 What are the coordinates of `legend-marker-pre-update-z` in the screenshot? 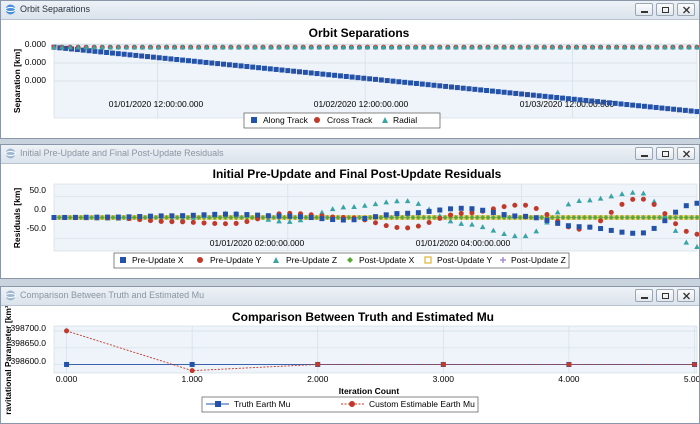 It's located at (276, 260).